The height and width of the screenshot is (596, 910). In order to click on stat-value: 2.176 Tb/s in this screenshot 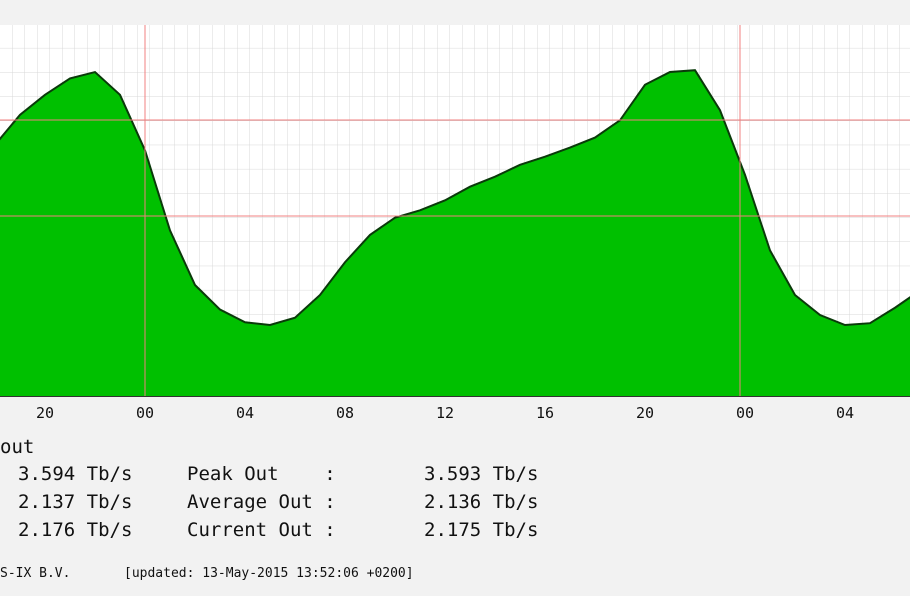, I will do `click(75, 530)`.